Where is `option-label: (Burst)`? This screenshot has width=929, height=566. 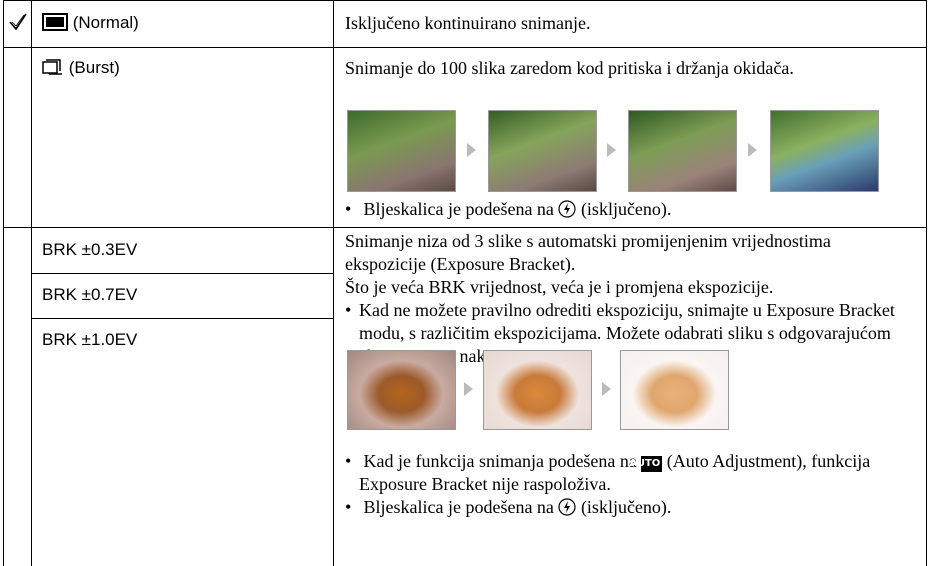
option-label: (Burst) is located at coordinates (94, 67).